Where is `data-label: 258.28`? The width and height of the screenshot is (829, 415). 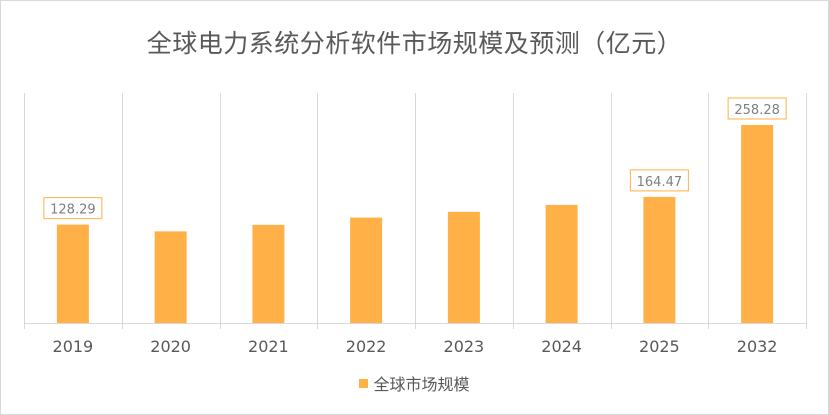 data-label: 258.28 is located at coordinates (757, 108).